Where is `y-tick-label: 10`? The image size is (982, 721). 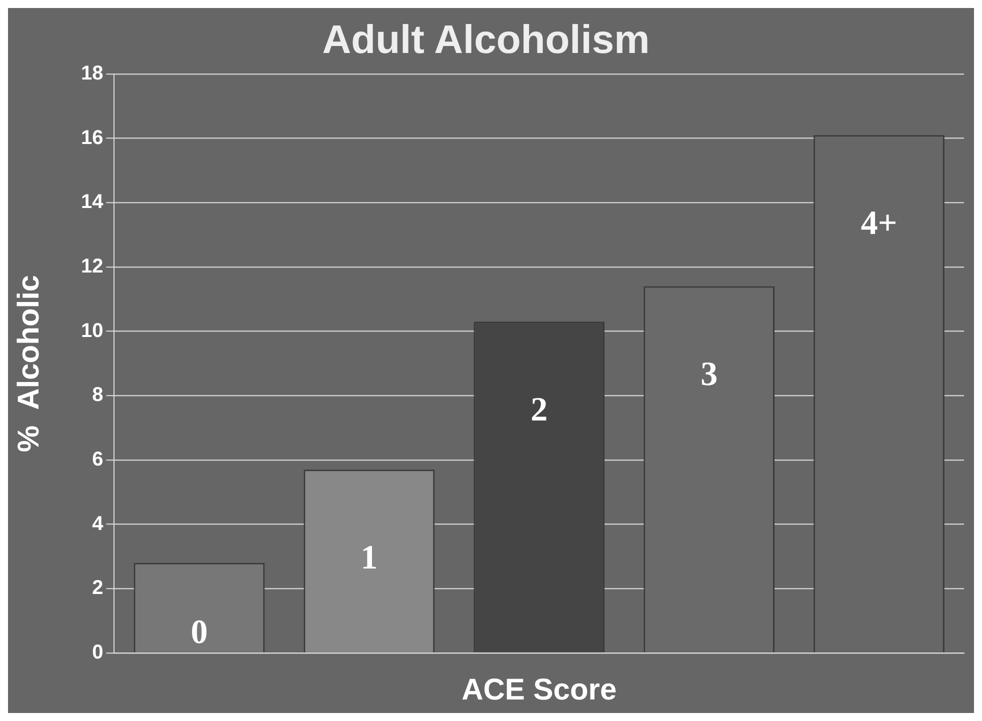
y-tick-label: 10 is located at coordinates (92, 331).